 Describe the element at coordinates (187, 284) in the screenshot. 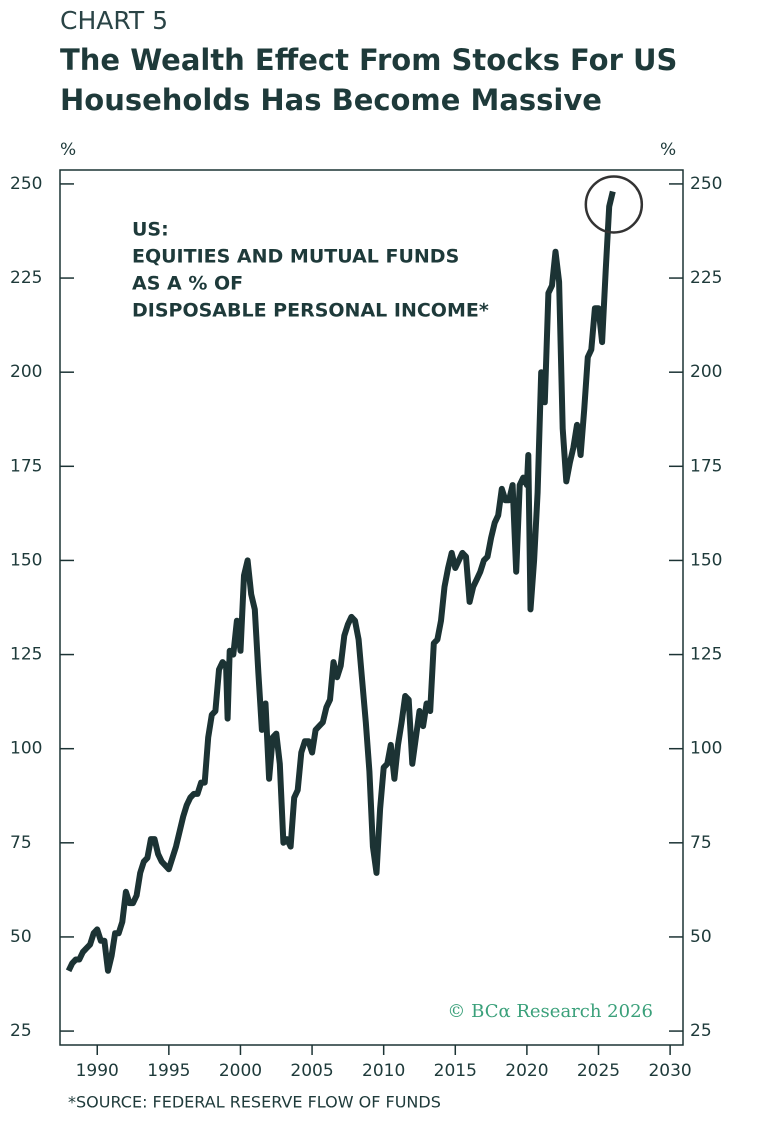

I see `annotation: AS A % OF` at that location.